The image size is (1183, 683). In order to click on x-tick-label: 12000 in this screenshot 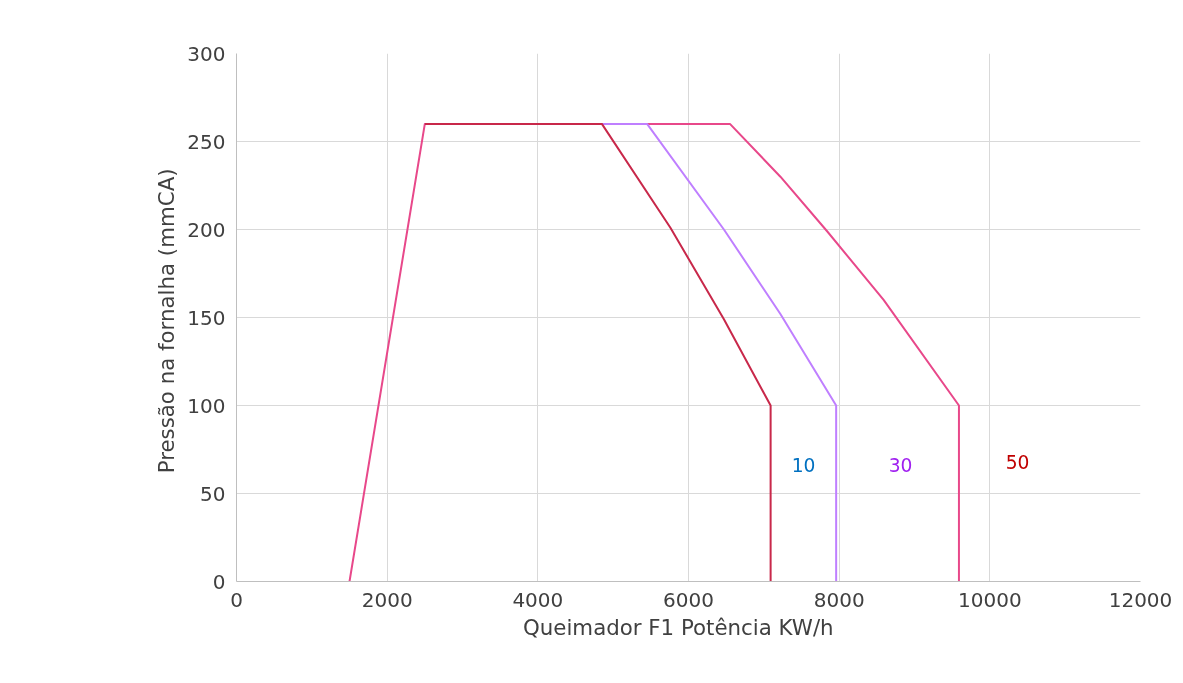, I will do `click(1140, 599)`.